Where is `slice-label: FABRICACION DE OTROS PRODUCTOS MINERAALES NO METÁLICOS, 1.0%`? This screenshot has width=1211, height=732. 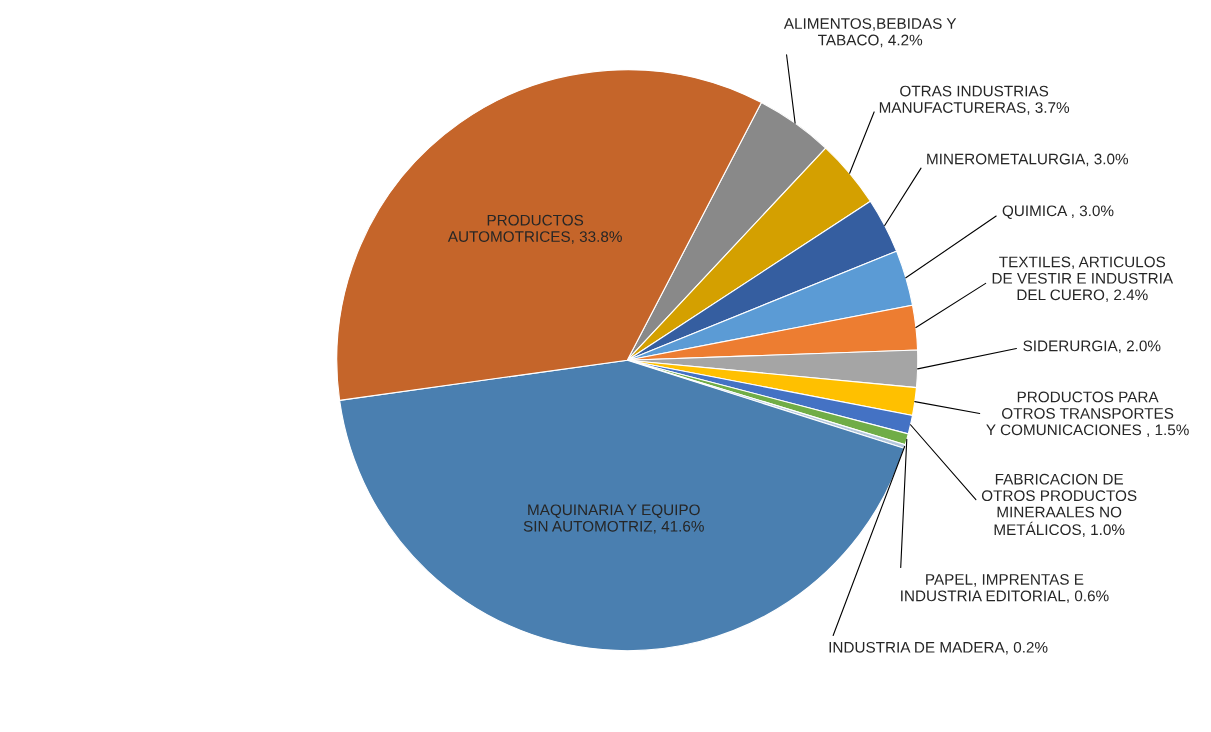 slice-label: FABRICACION DE OTROS PRODUCTOS MINERAALES NO METÁLICOS, 1.0% is located at coordinates (1059, 505).